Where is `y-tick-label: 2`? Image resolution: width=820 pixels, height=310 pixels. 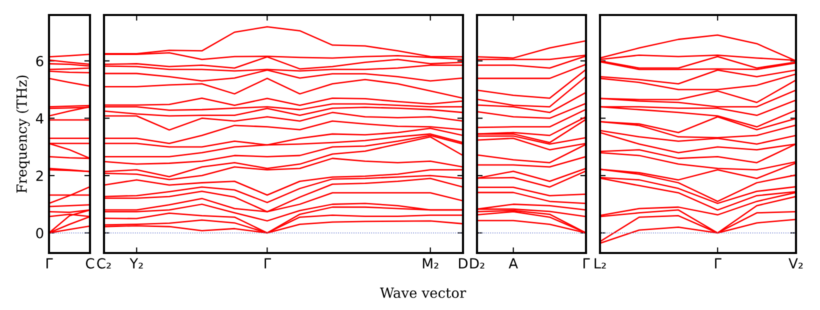 y-tick-label: 2 is located at coordinates (39, 175).